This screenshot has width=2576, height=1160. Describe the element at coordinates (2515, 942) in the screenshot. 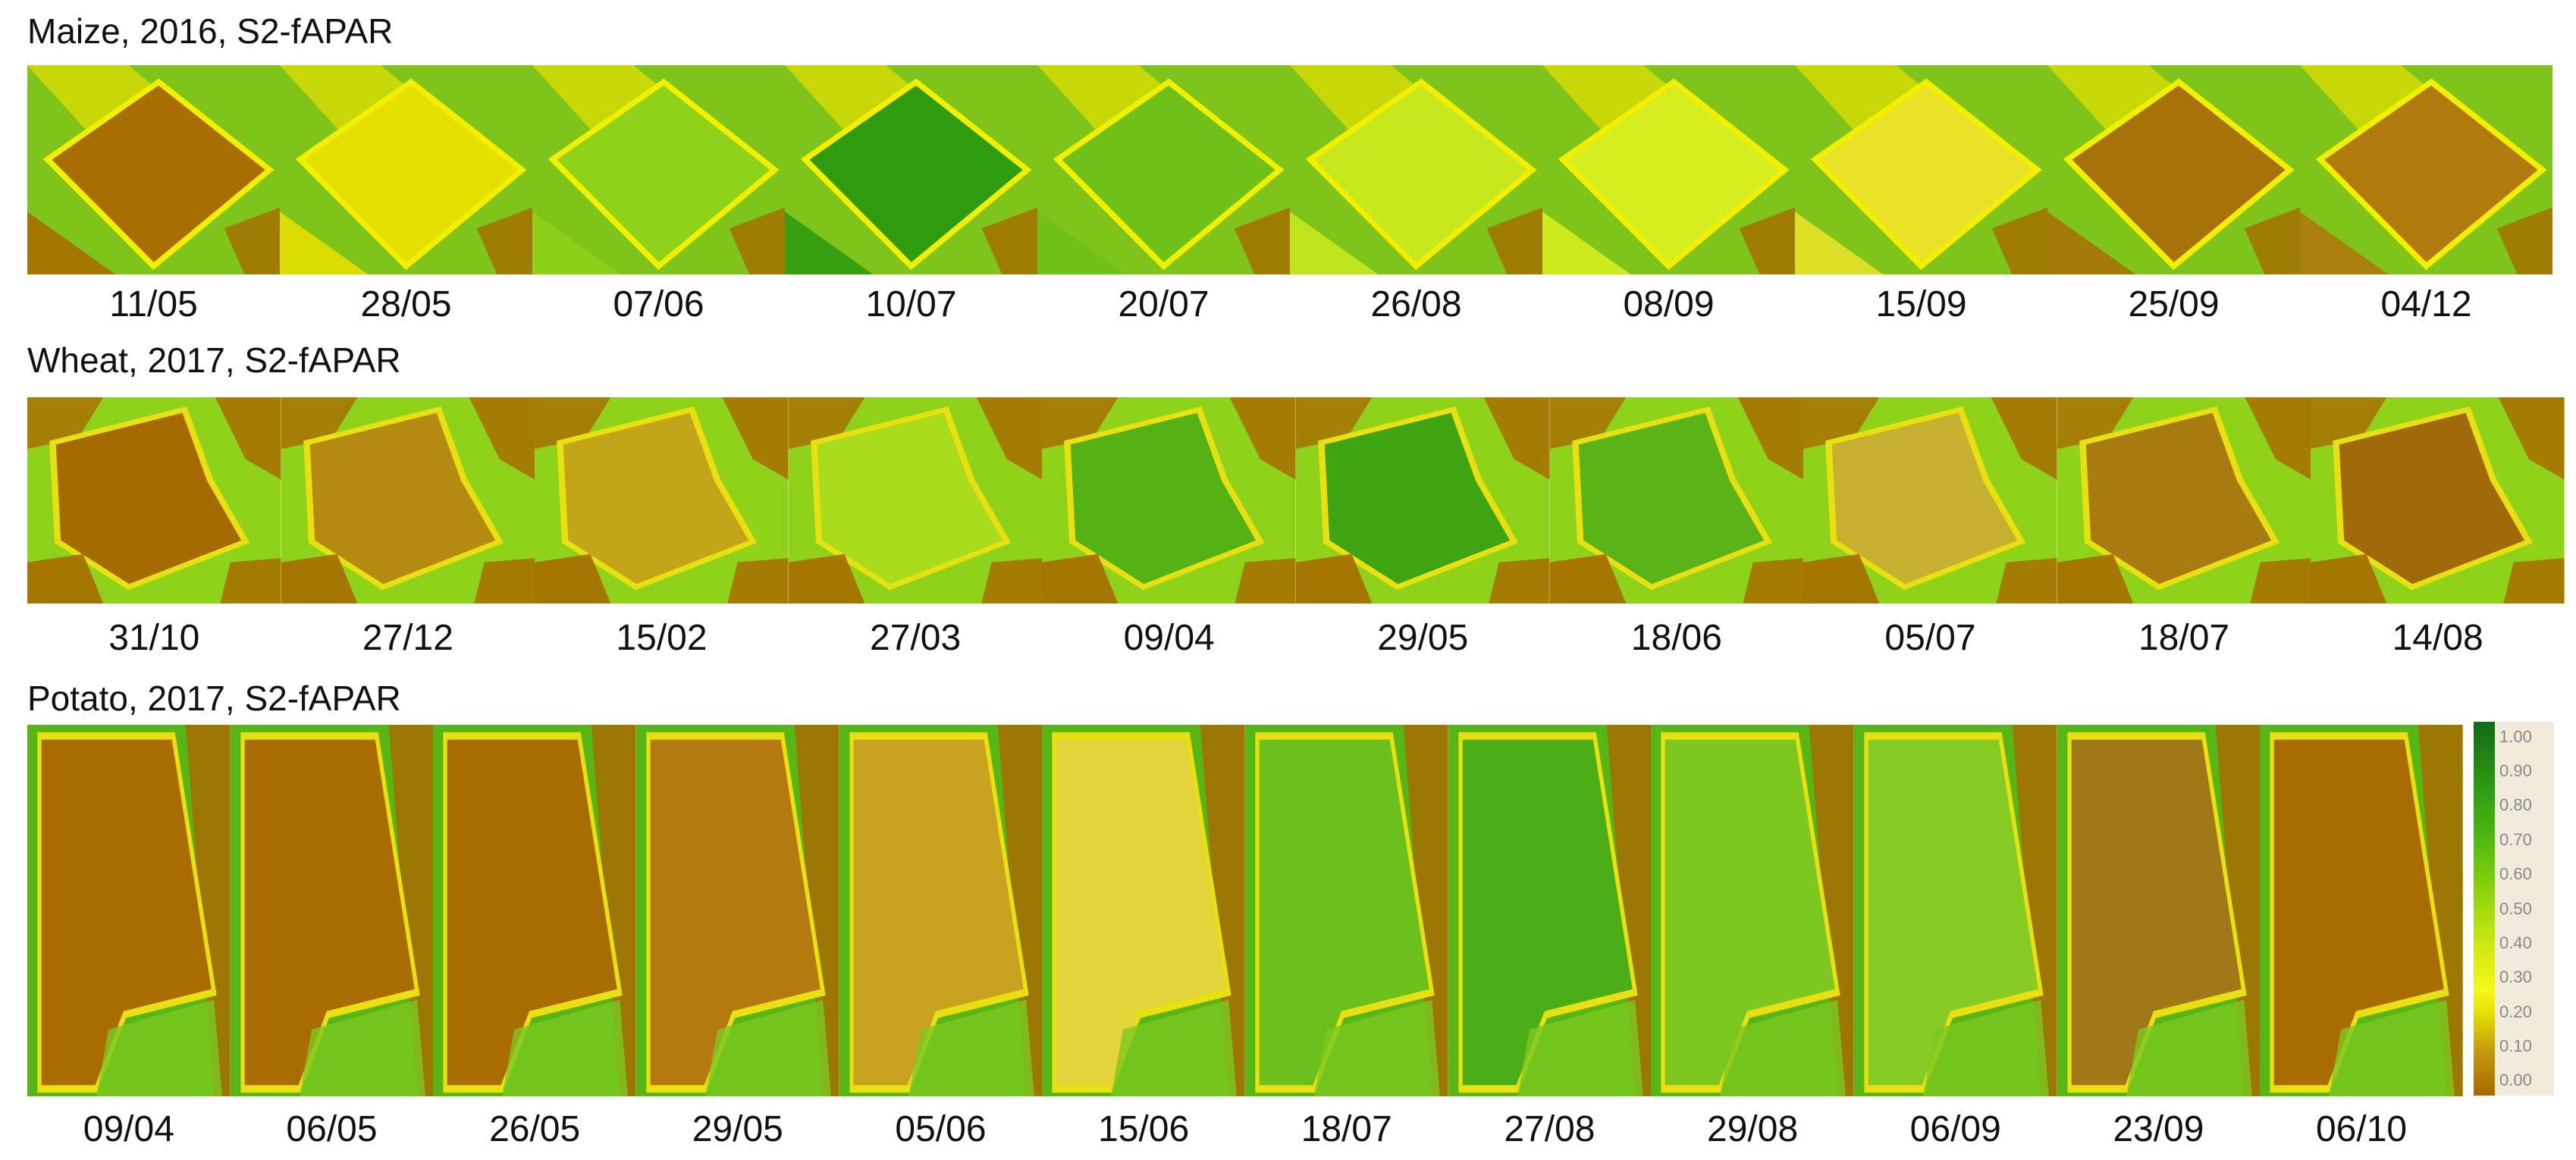

I see `legend-tick-label: 0.40` at that location.